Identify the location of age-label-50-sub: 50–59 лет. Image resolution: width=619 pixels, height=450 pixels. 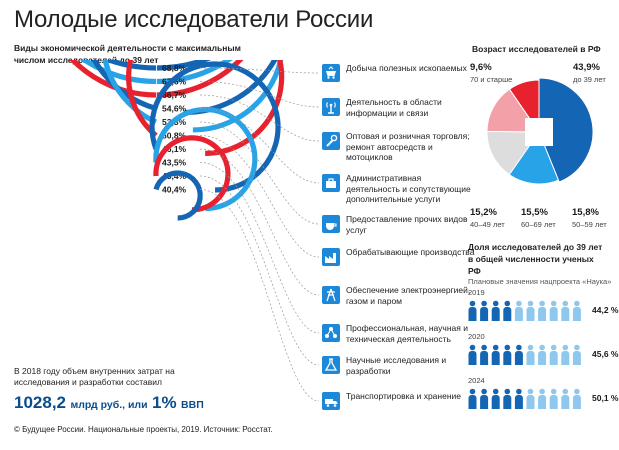
(589, 224).